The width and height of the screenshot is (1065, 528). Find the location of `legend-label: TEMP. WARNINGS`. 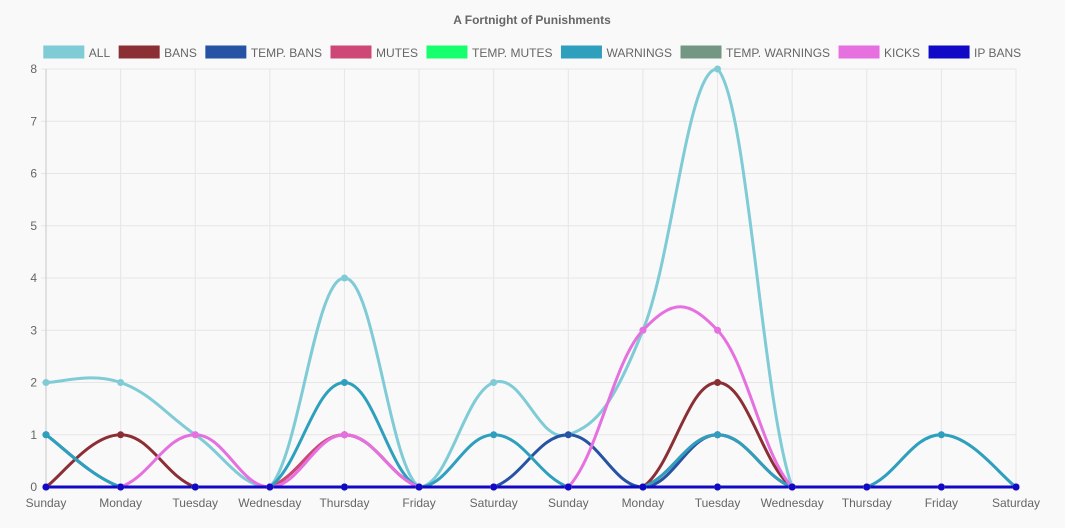

legend-label: TEMP. WARNINGS is located at coordinates (778, 53).